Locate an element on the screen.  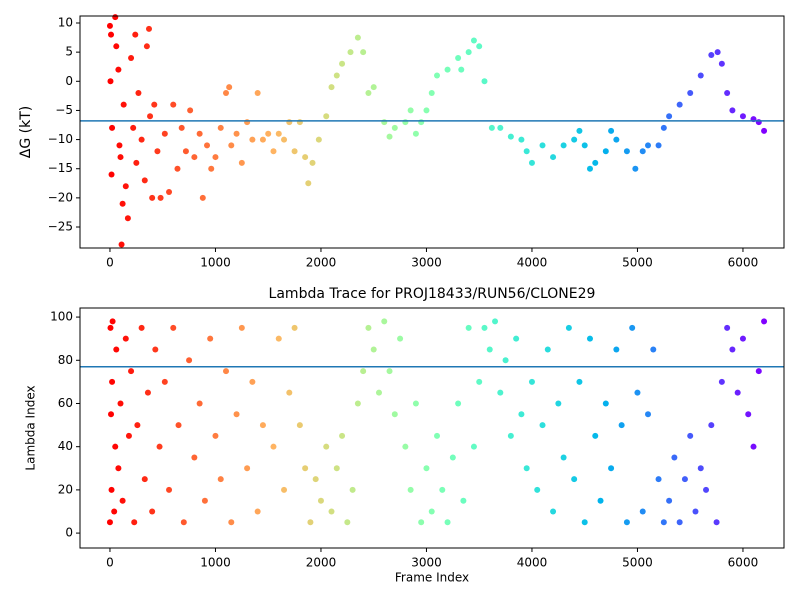
y-tick-label: 10 is located at coordinates (65, 22).